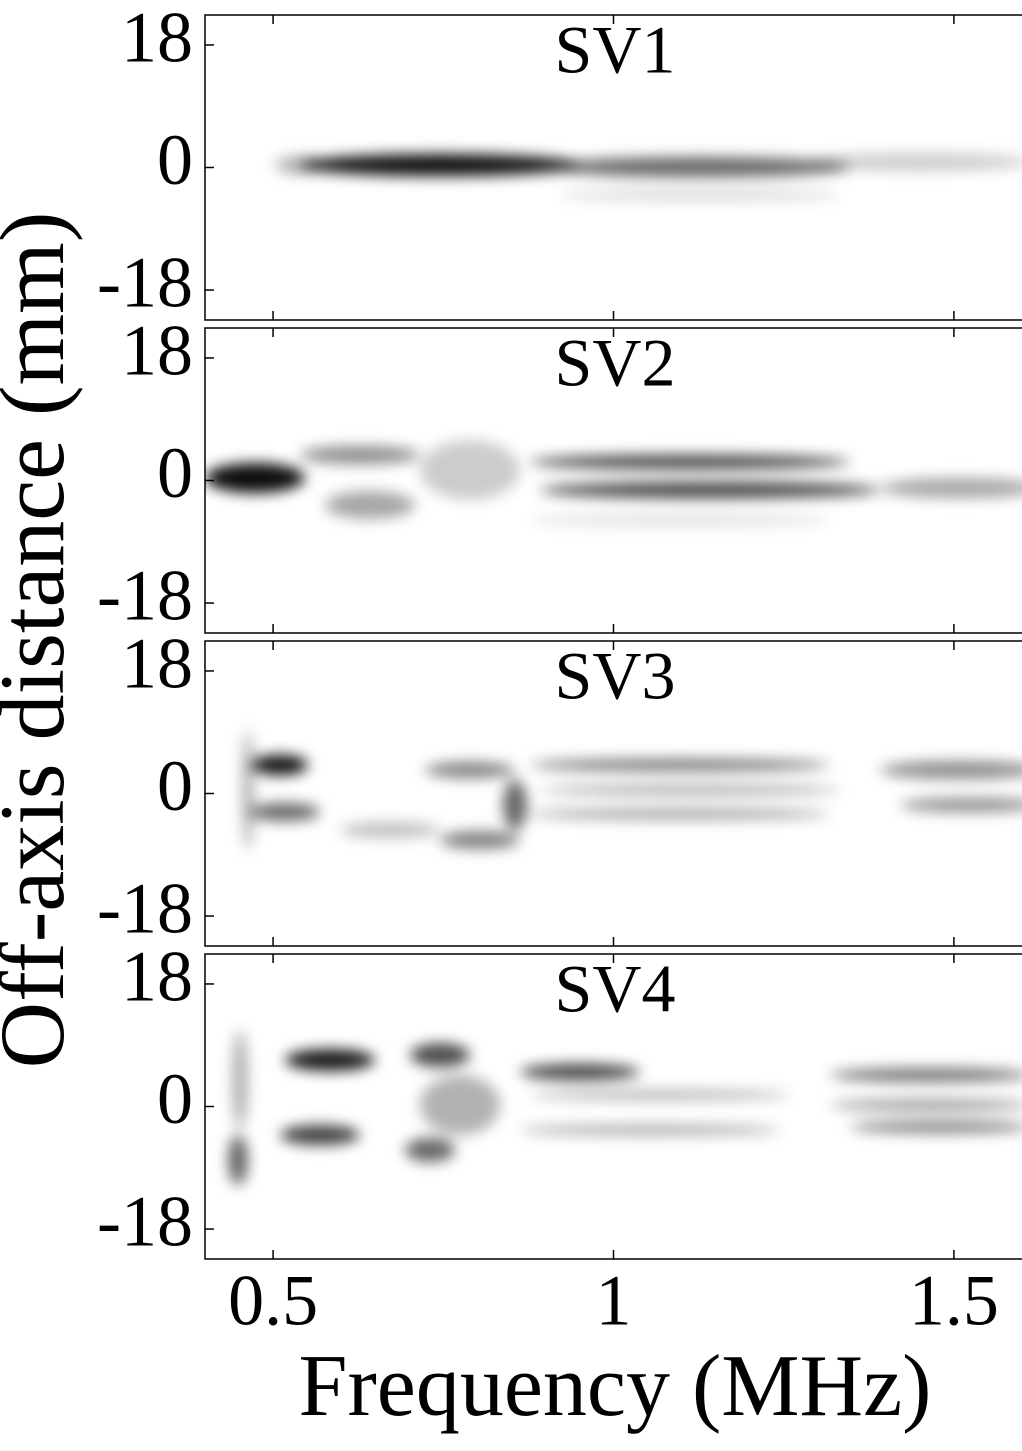  Describe the element at coordinates (615, 676) in the screenshot. I see `panel-title: SV3` at that location.